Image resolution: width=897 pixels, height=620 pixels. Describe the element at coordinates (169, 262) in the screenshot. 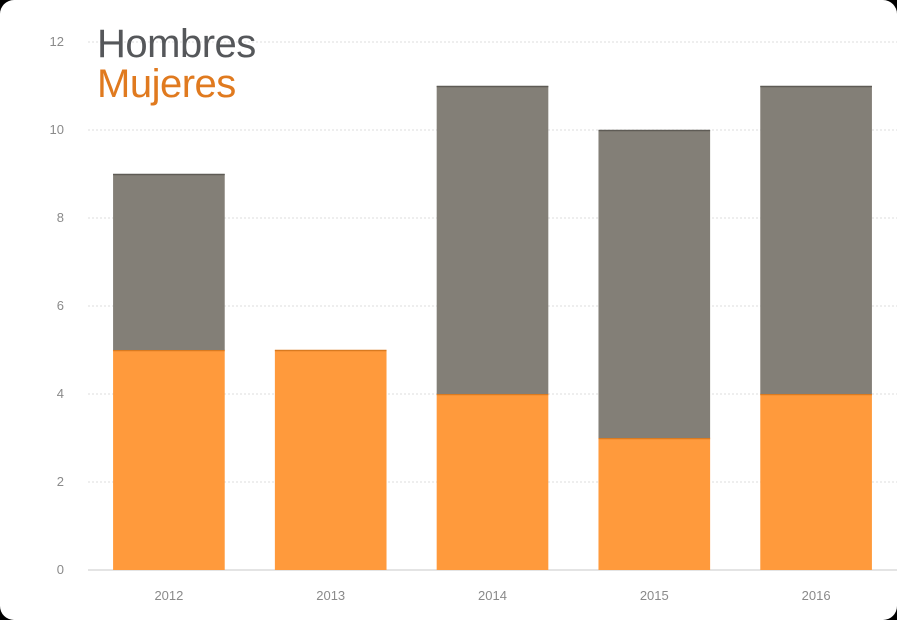

I see `bar-hombres-2012` at that location.